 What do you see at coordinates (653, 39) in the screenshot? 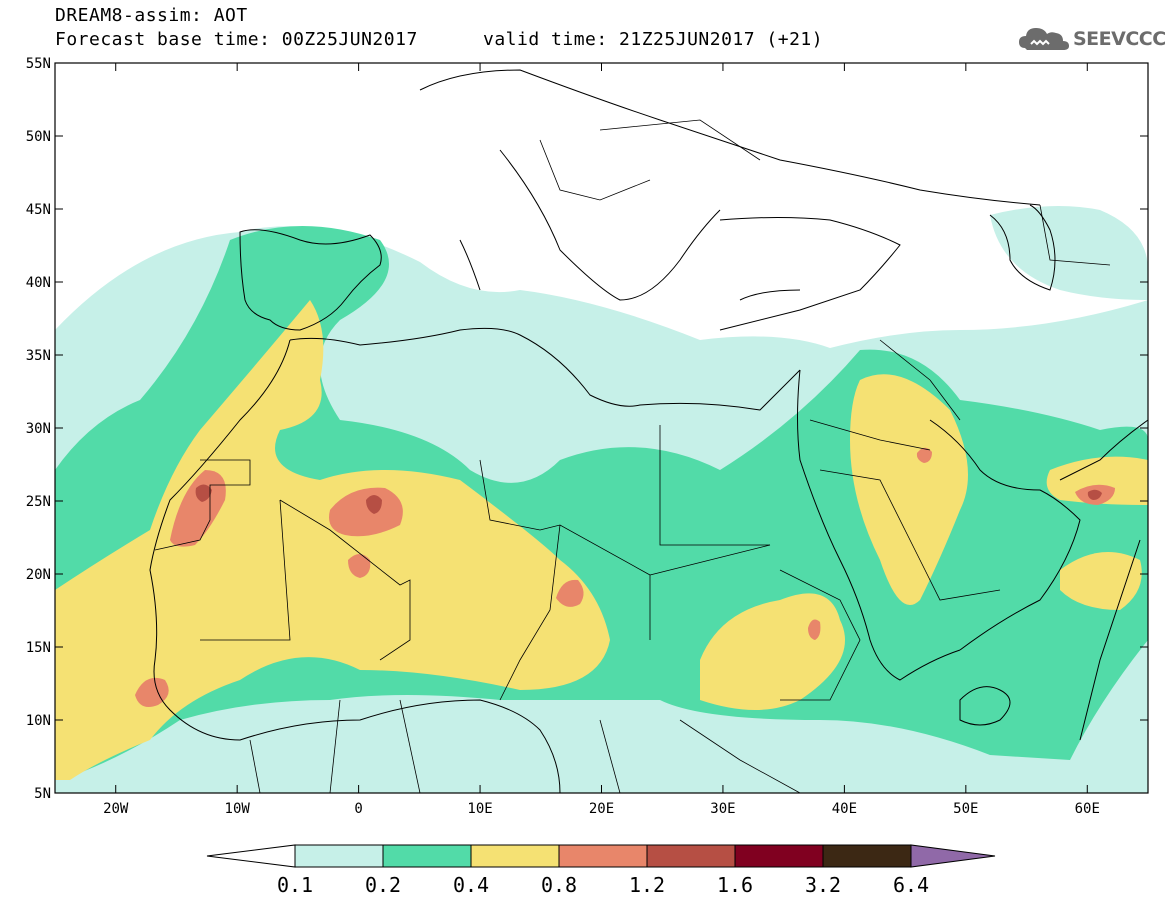
I see `valid-time: valid time: 21Z25JUN2017 (+21)` at bounding box center [653, 39].